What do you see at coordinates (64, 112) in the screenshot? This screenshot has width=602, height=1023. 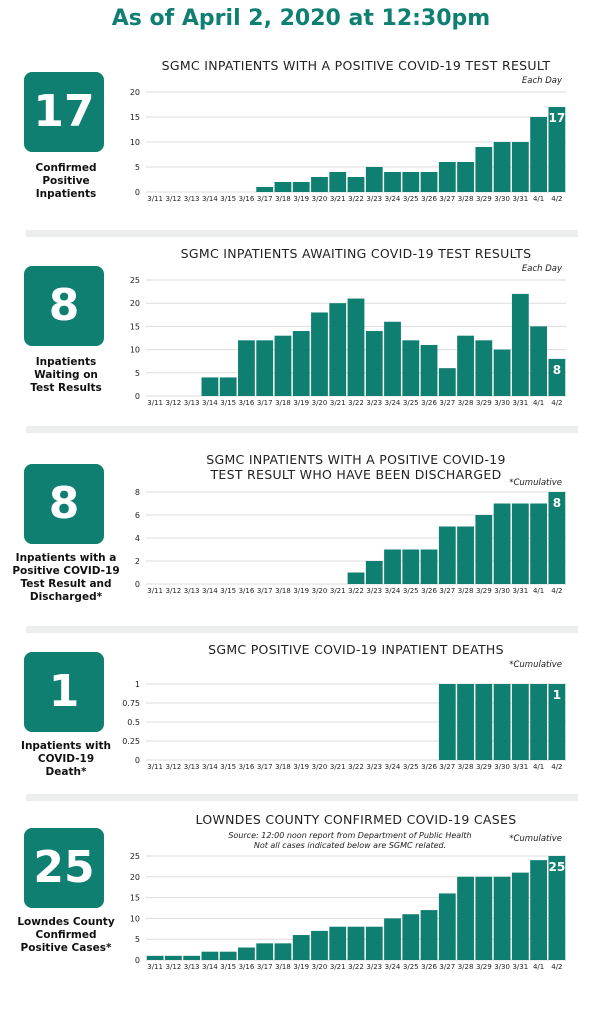 I see `stat-tile: 17` at bounding box center [64, 112].